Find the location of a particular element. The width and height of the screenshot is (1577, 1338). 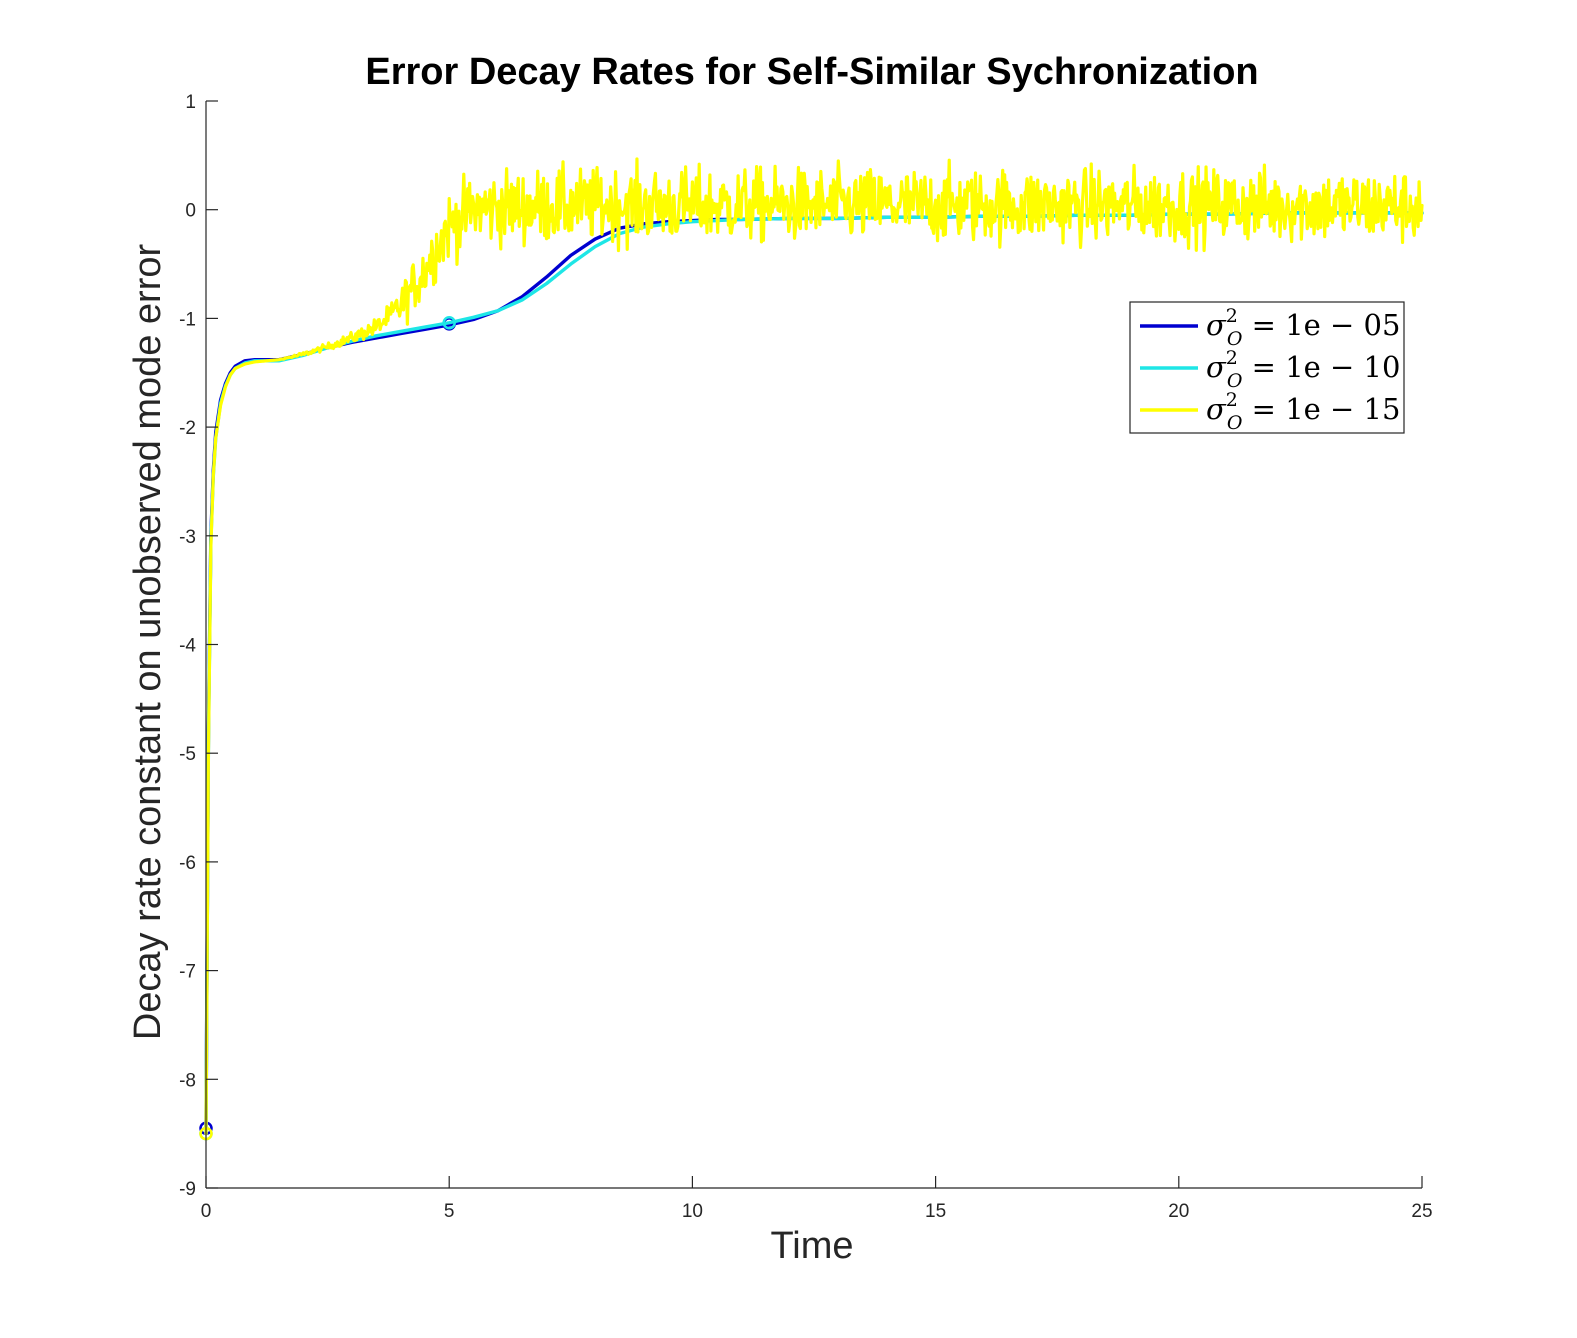

x-axis-label: Time is located at coordinates (811, 1246).